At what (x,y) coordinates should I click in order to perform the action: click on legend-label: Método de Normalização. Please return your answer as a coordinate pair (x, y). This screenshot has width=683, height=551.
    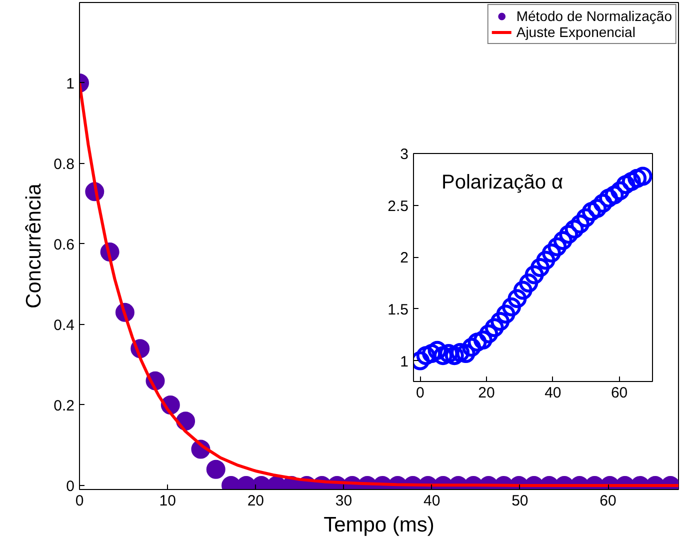
    Looking at the image, I should click on (594, 16).